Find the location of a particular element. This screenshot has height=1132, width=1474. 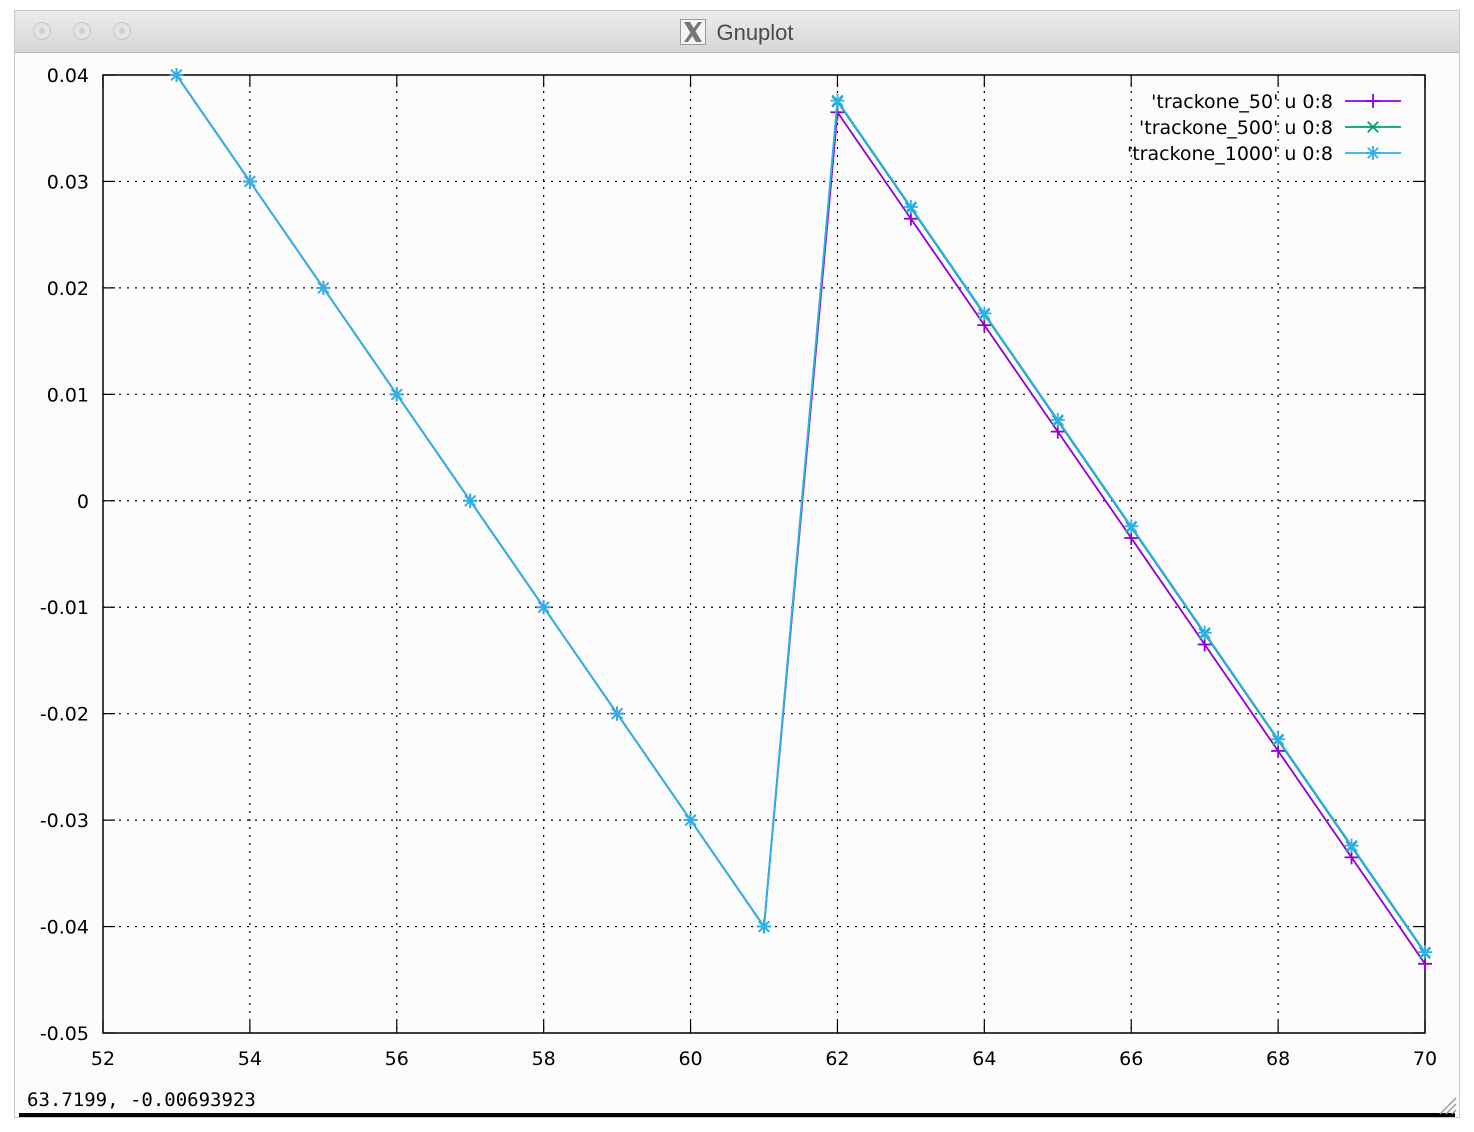

x-tick-label: 62 is located at coordinates (837, 1059).